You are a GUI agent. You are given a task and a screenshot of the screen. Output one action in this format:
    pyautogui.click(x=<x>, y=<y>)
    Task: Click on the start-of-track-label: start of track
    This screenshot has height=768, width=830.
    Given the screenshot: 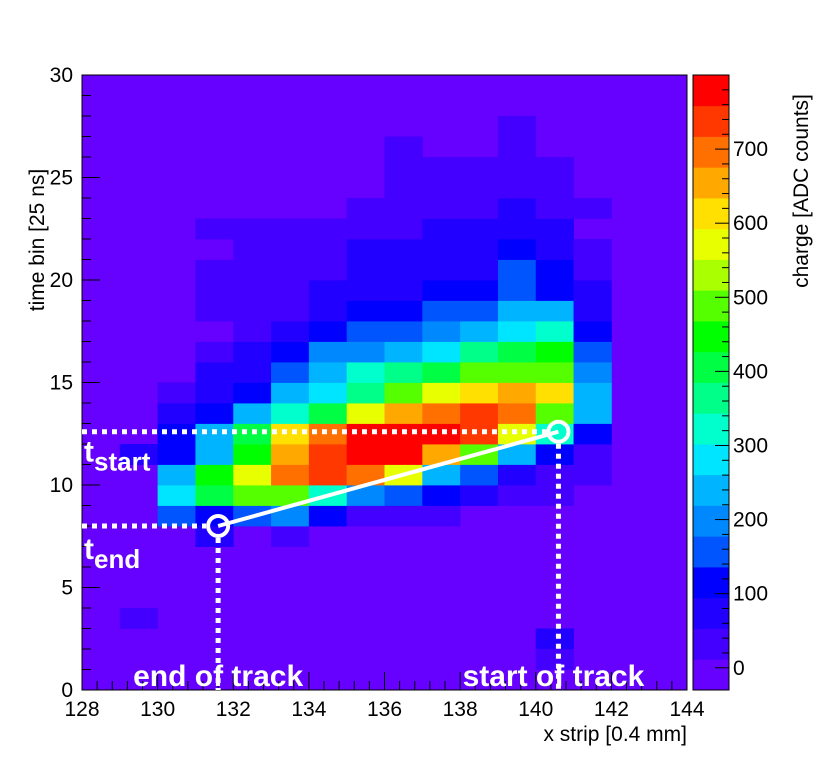 What is the action you would take?
    pyautogui.click(x=554, y=676)
    